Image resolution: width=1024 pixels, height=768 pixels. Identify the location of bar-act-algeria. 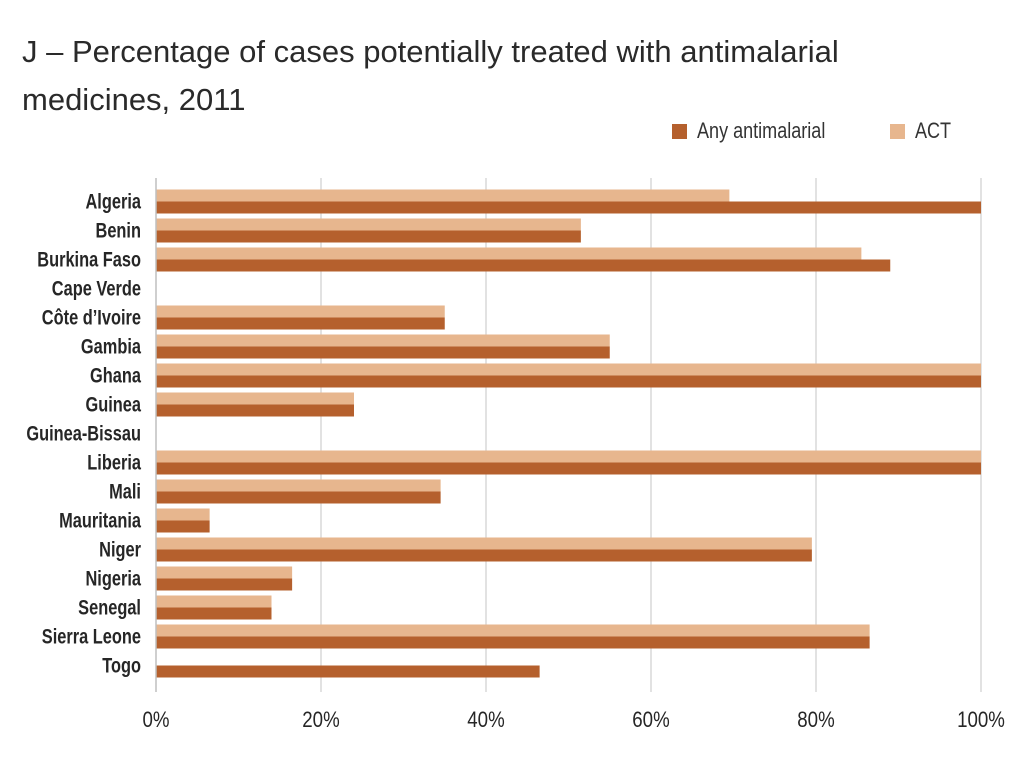
(443, 195).